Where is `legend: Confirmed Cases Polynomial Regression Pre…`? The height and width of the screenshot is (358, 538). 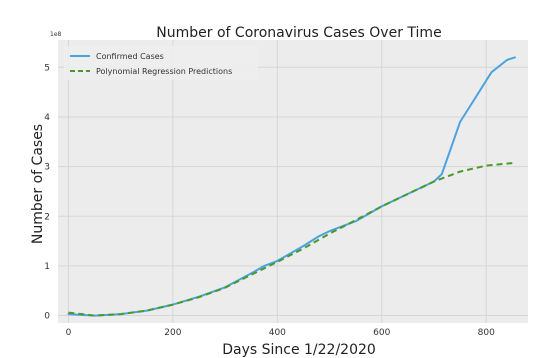 legend: Confirmed Cases Polynomial Regression Pre… is located at coordinates (161, 63).